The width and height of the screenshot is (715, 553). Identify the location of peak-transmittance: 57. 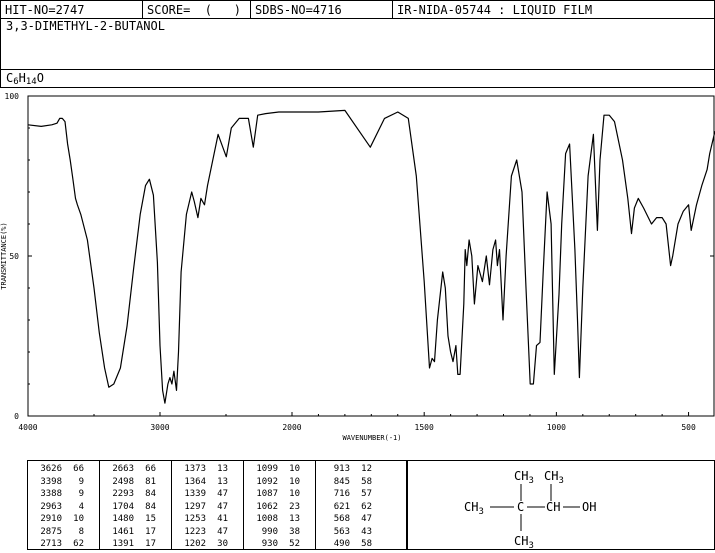
(366, 494).